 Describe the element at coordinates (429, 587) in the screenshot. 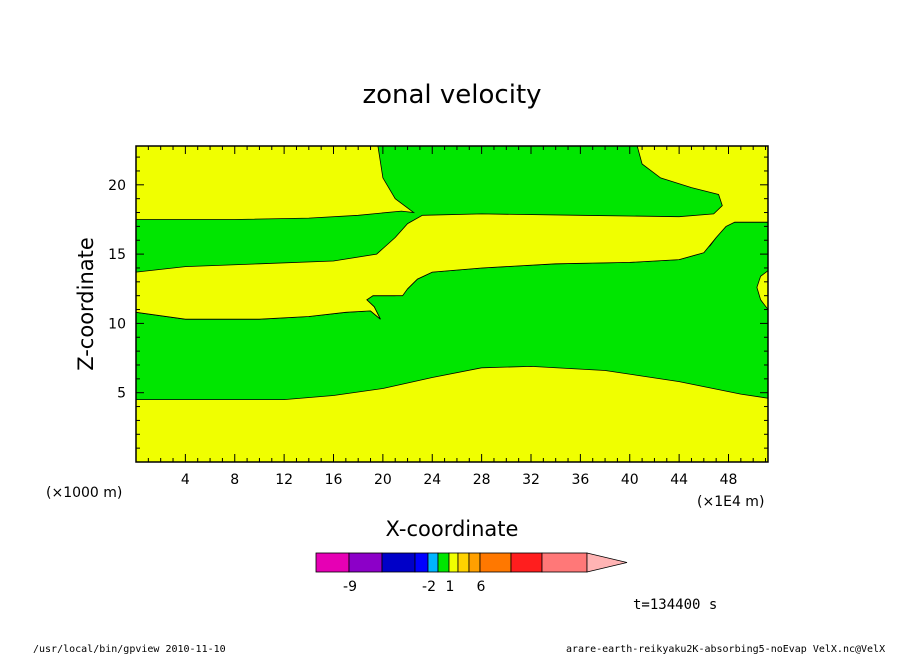

I see `colorbar-tick-label: -2` at that location.